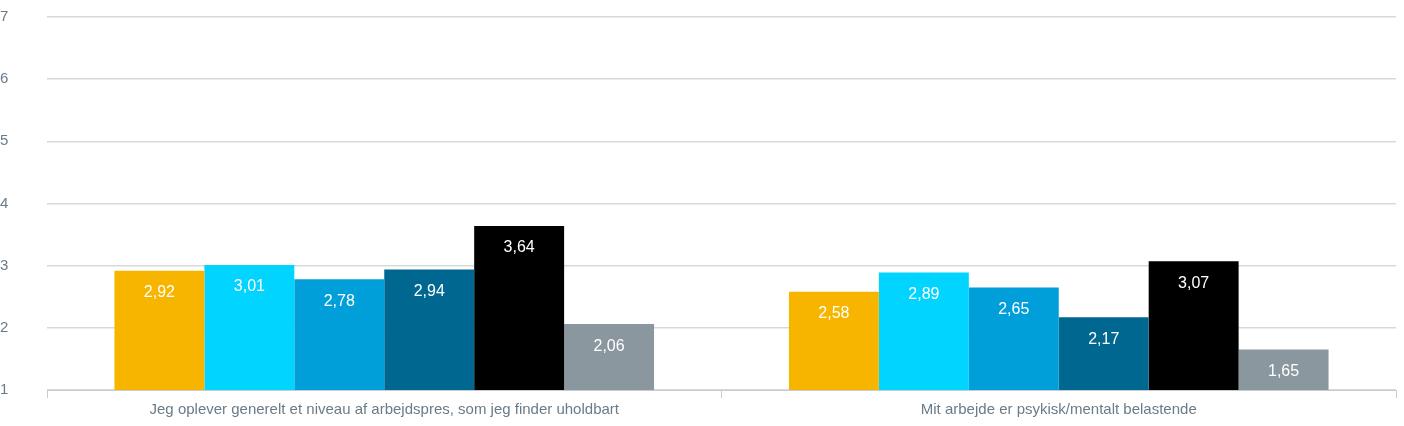  Describe the element at coordinates (4, 16) in the screenshot. I see `y-tick-label: 7` at that location.